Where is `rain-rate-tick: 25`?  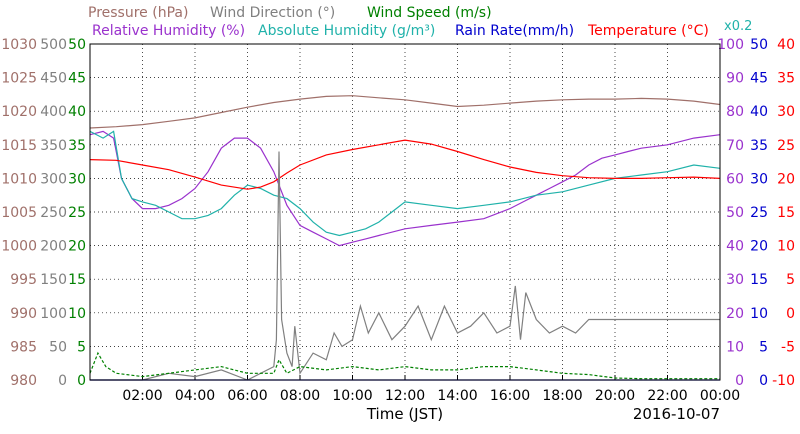 rain-rate-tick: 25 is located at coordinates (759, 213).